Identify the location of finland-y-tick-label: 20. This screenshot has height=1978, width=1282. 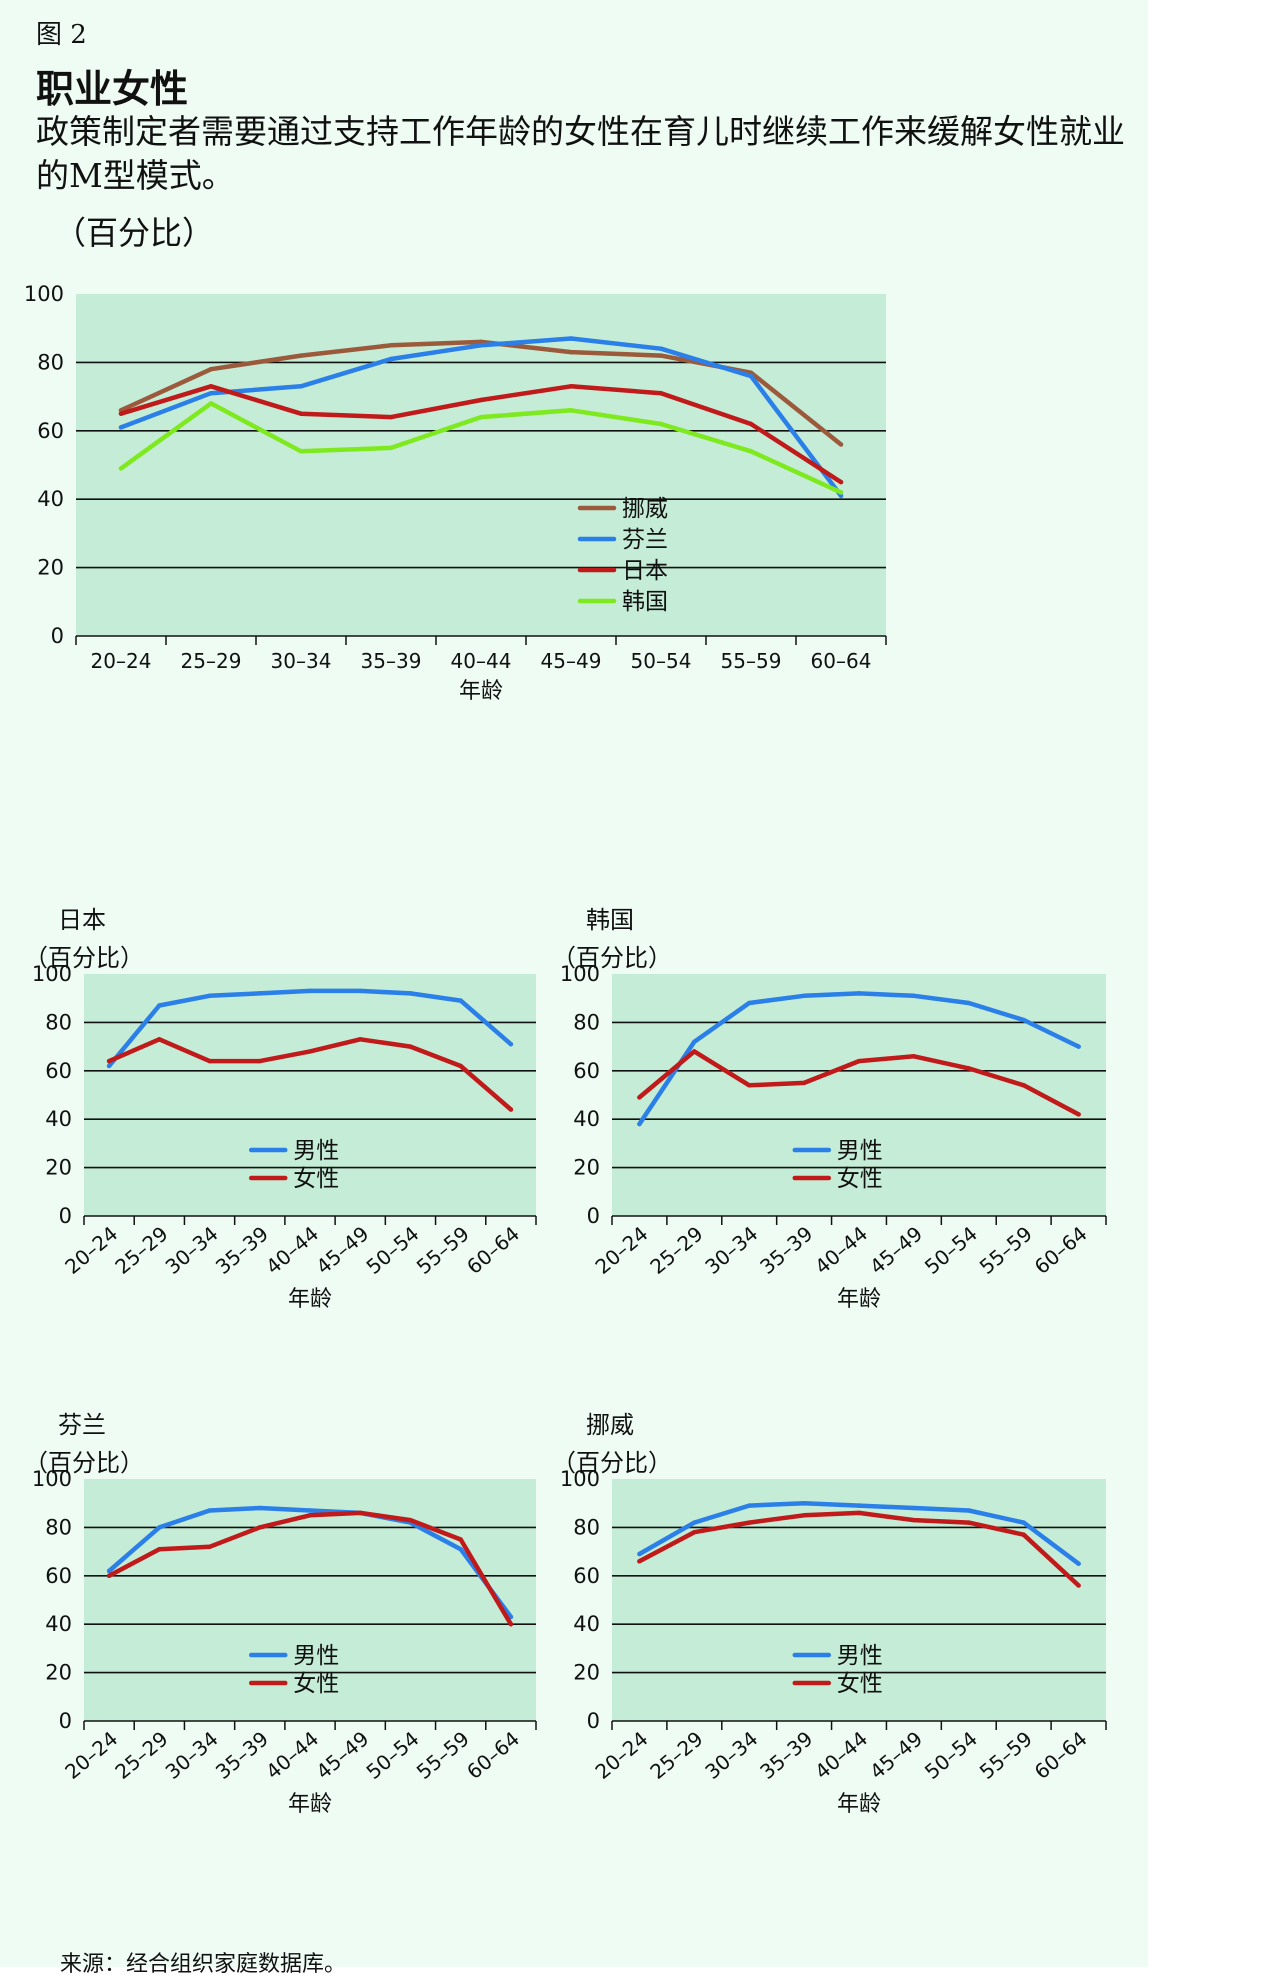
(58, 1673).